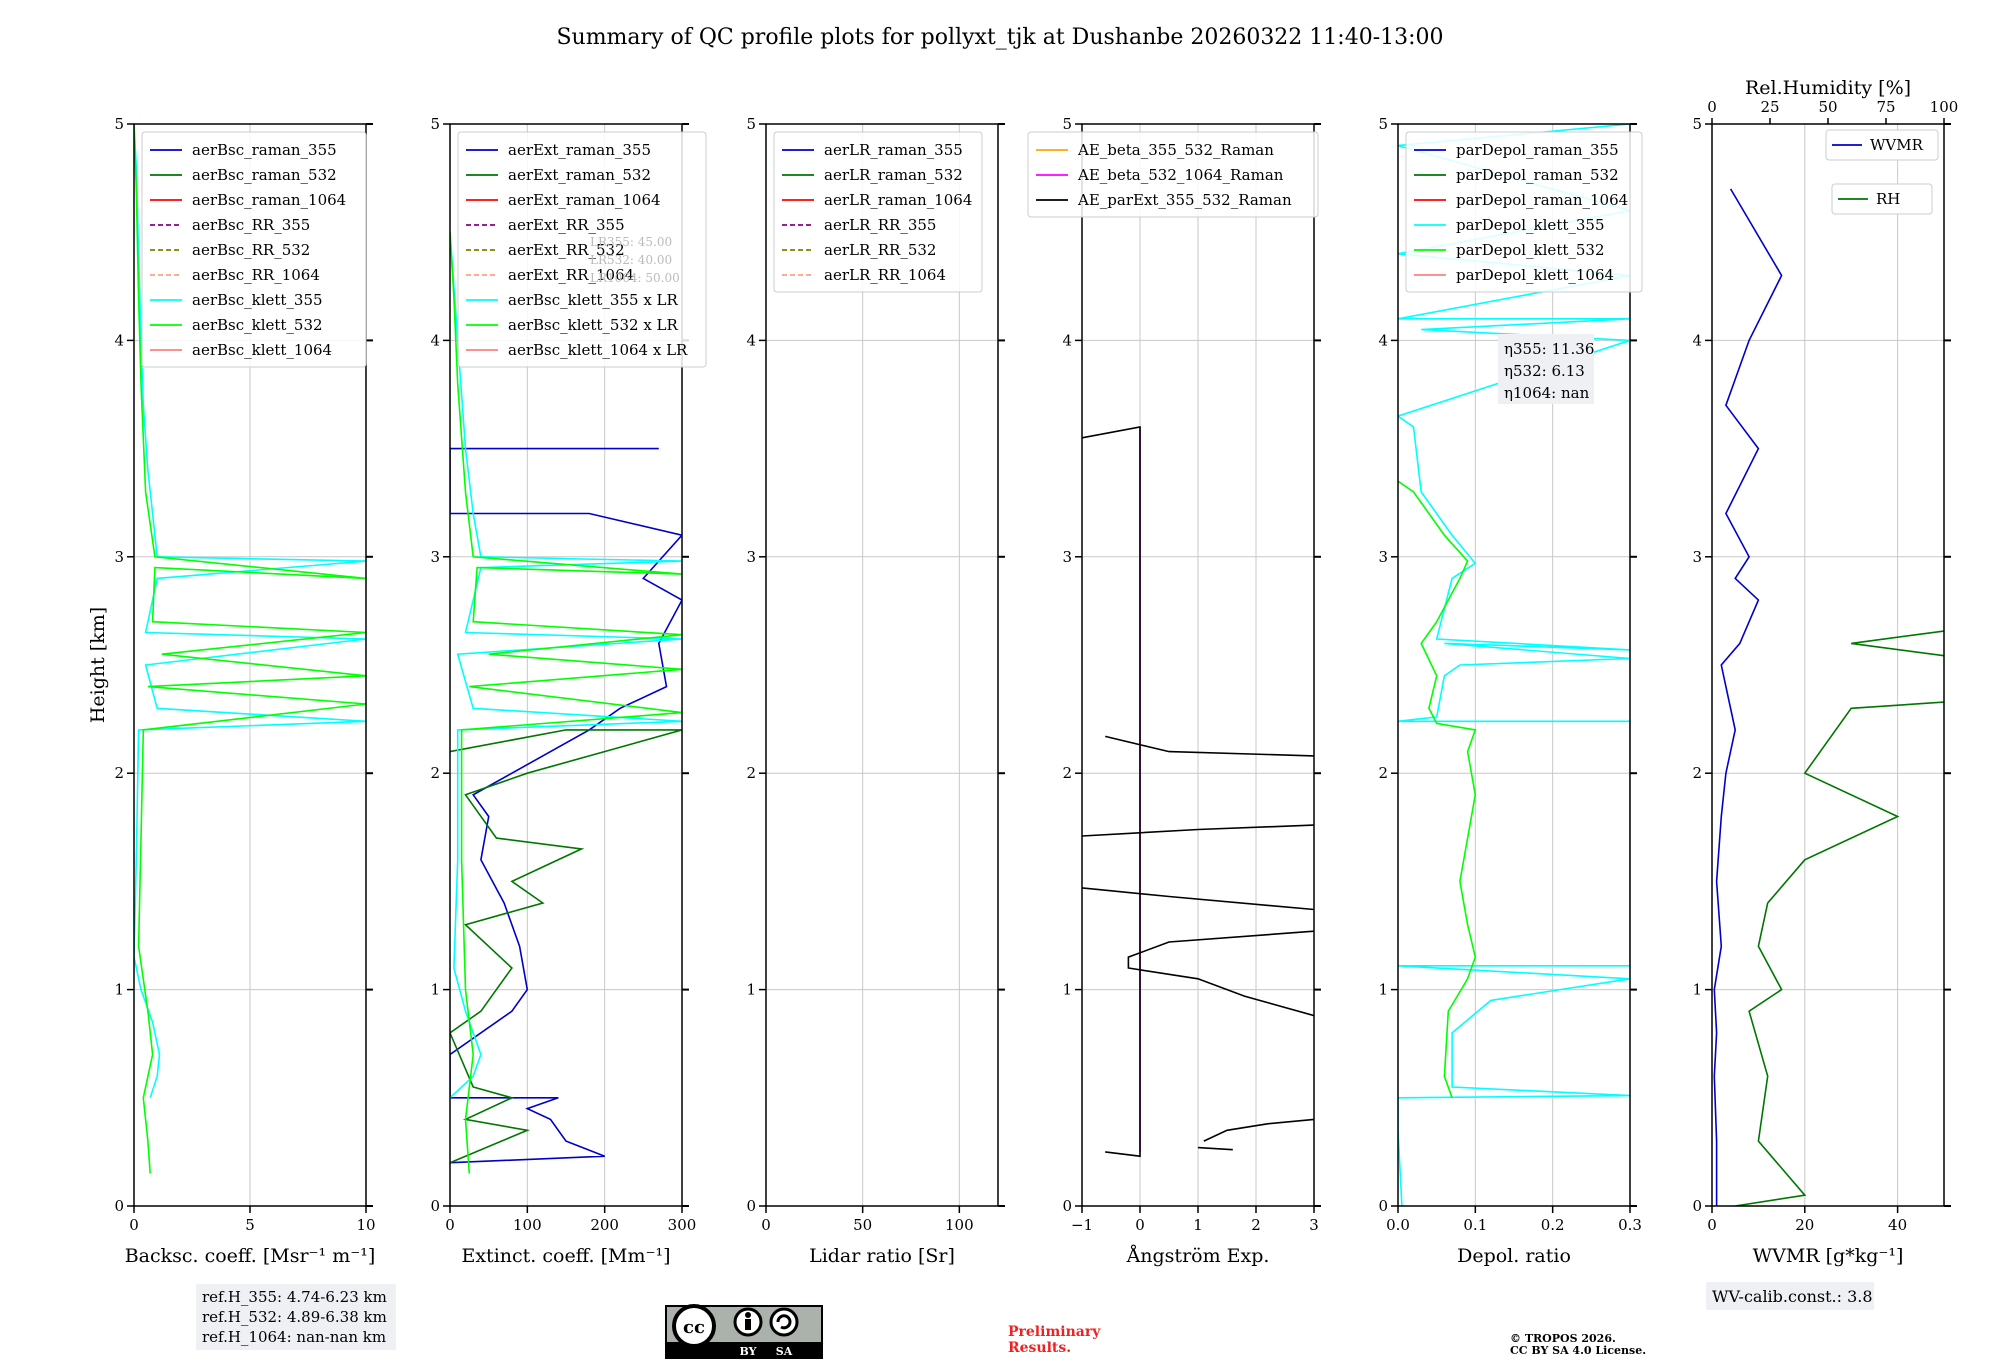 The image size is (2000, 1364). Describe the element at coordinates (893, 150) in the screenshot. I see `legend-label-aerLR_raman_355: aerLR_raman_355` at that location.